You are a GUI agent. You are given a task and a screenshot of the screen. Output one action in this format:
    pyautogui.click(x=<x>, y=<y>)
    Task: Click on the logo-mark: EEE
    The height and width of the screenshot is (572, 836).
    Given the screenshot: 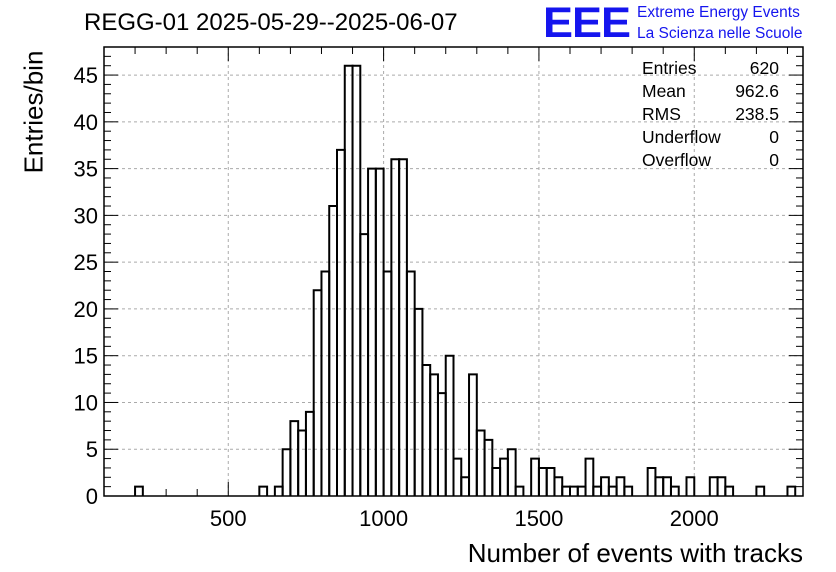 What is the action you would take?
    pyautogui.click(x=587, y=23)
    